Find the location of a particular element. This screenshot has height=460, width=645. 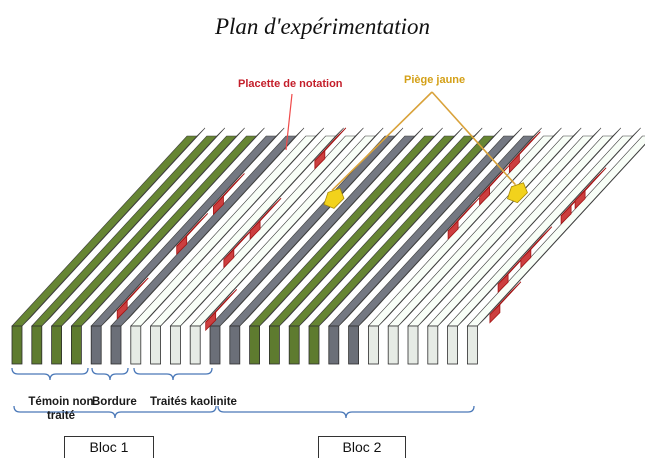

label-placette: Placette de notation is located at coordinates (290, 84).